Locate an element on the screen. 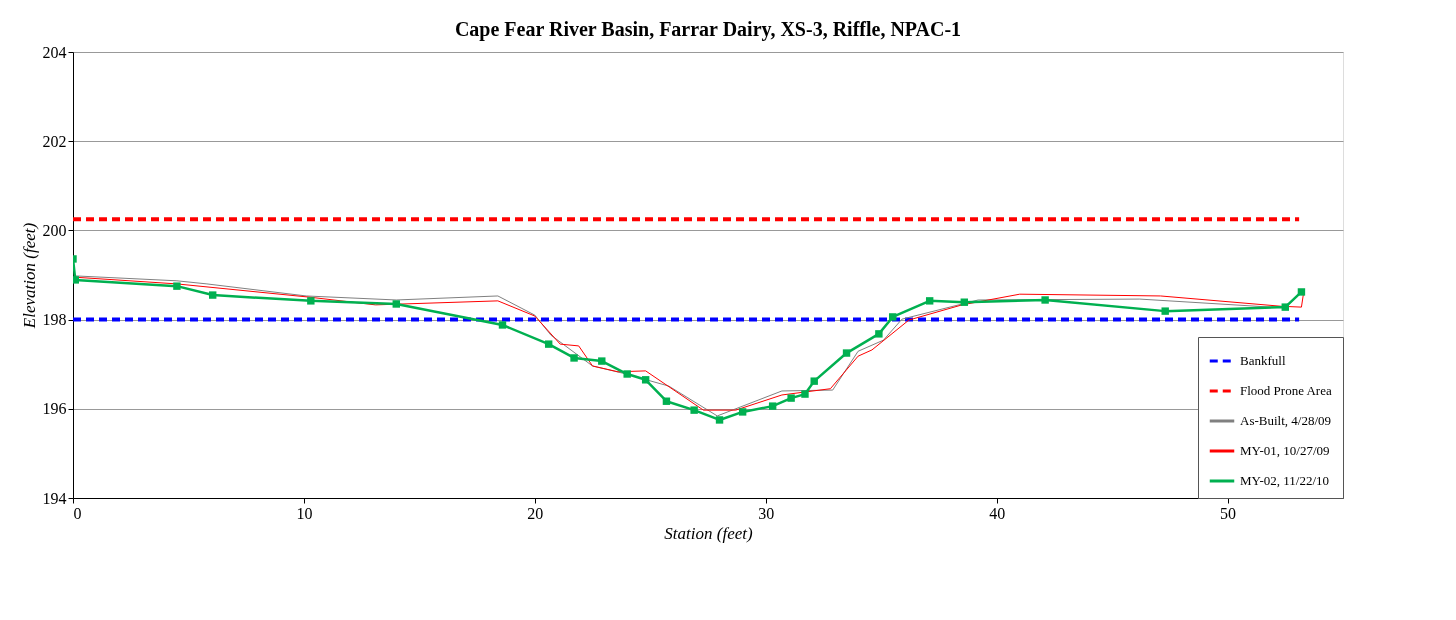 The height and width of the screenshot is (620, 1456). x-tick-label: 30 is located at coordinates (766, 513).